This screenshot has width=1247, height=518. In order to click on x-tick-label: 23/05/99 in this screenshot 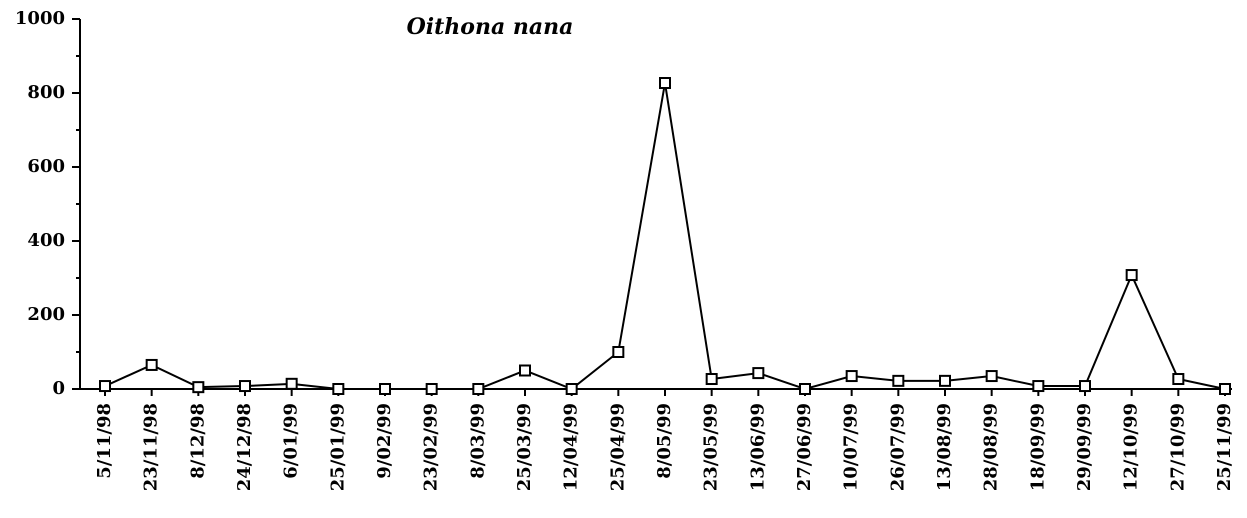, I will do `click(711, 447)`.